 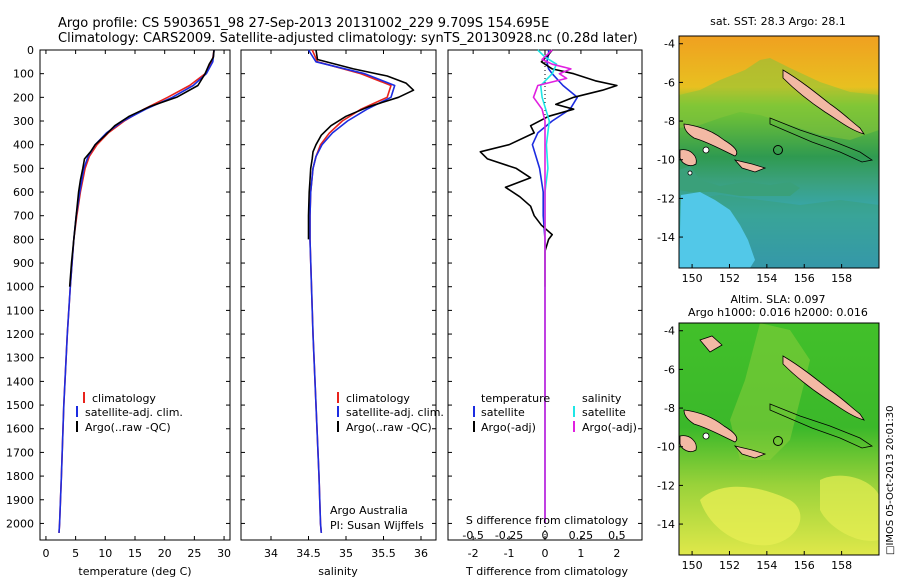 I want to click on x-tick-label: 25, so click(x=194, y=553).